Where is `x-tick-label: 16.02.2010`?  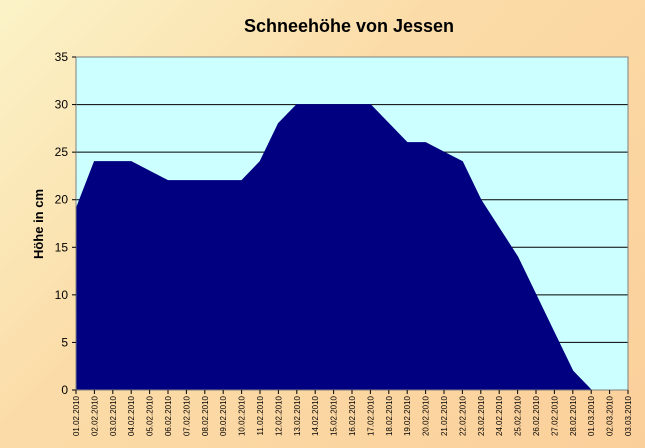
x-tick-label: 16.02.2010 is located at coordinates (352, 415).